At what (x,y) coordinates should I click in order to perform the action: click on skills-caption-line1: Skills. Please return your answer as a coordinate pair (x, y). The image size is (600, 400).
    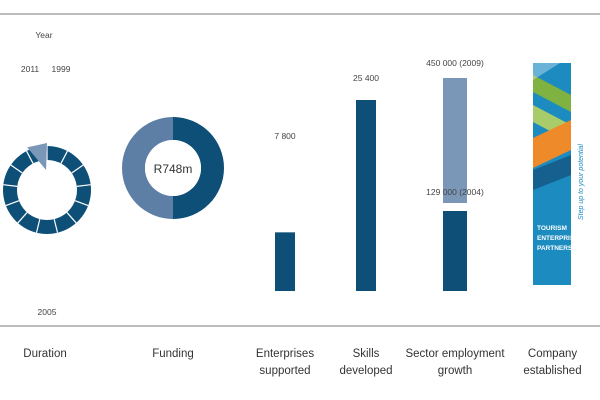
    Looking at the image, I should click on (366, 354).